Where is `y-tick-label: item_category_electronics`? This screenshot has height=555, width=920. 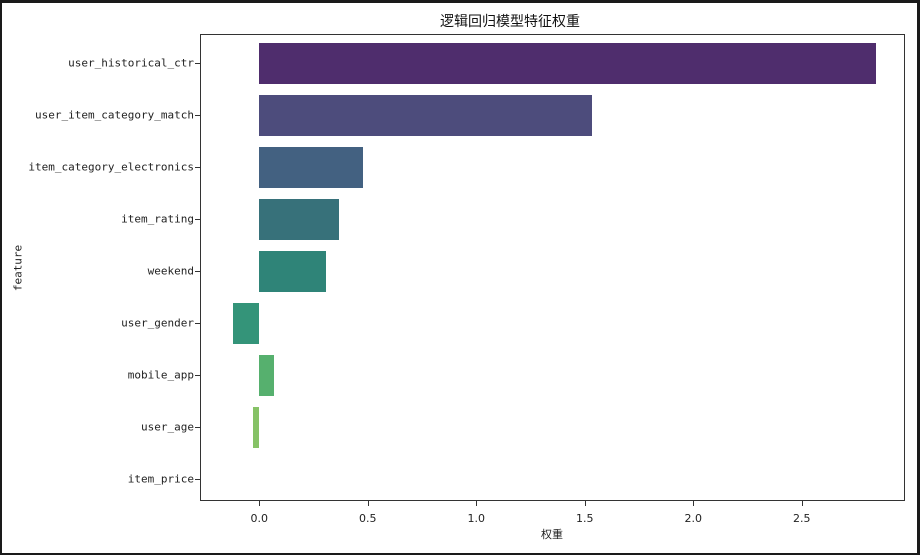
y-tick-label: item_category_electronics is located at coordinates (111, 167).